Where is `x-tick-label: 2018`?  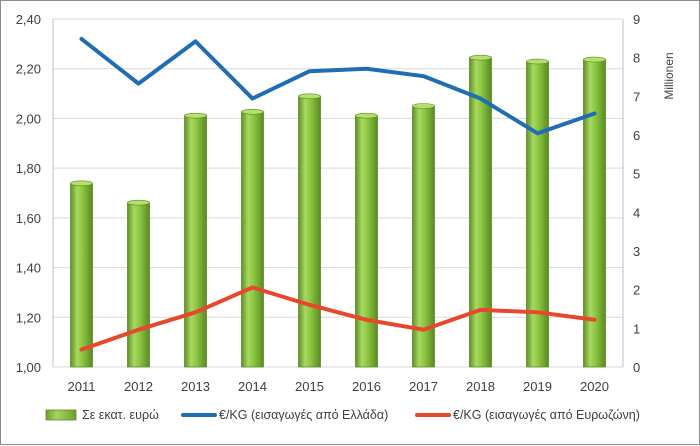 x-tick-label: 2018 is located at coordinates (480, 386).